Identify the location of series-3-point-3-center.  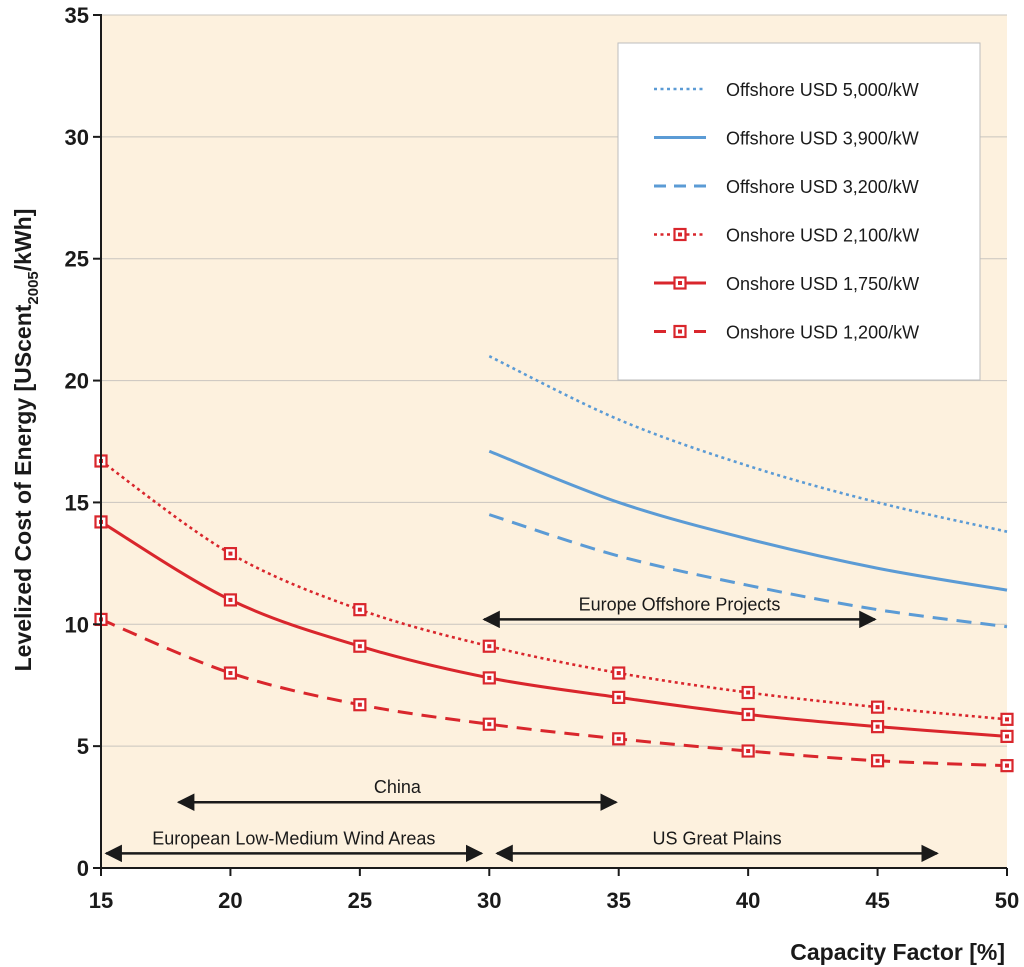
(489, 646).